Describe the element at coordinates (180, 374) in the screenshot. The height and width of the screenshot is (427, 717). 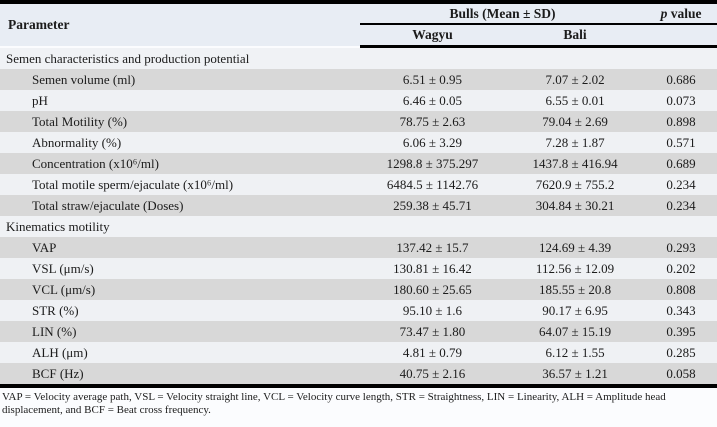
I see `param-cell: BCF (Hz)` at that location.